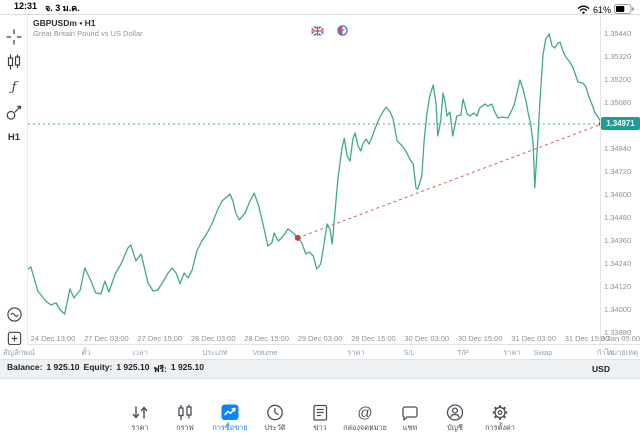  I want to click on chat-icon, so click(410, 412).